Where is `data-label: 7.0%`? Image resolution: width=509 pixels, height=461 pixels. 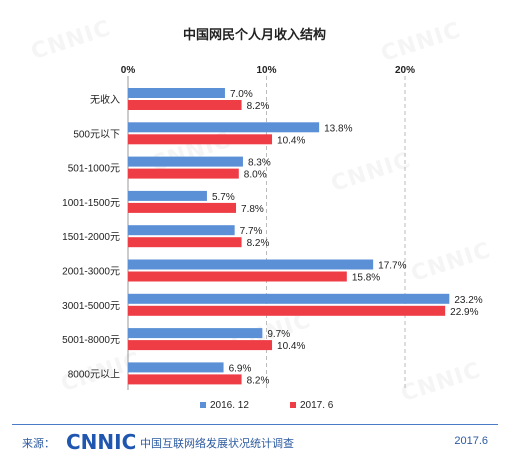 data-label: 7.0% is located at coordinates (241, 94).